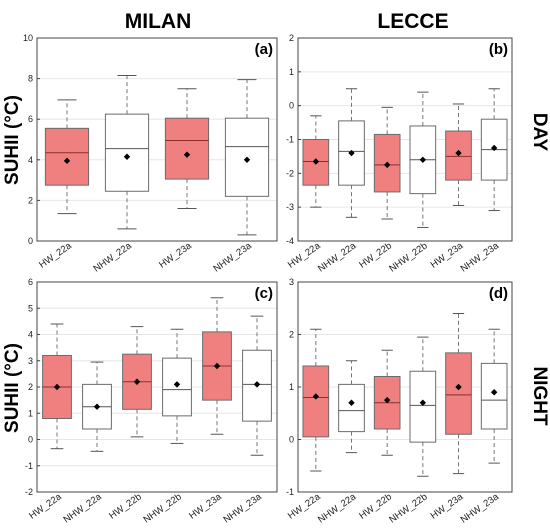 This screenshot has width=550, height=528. I want to click on row-header-night: NIGHT, so click(539, 396).